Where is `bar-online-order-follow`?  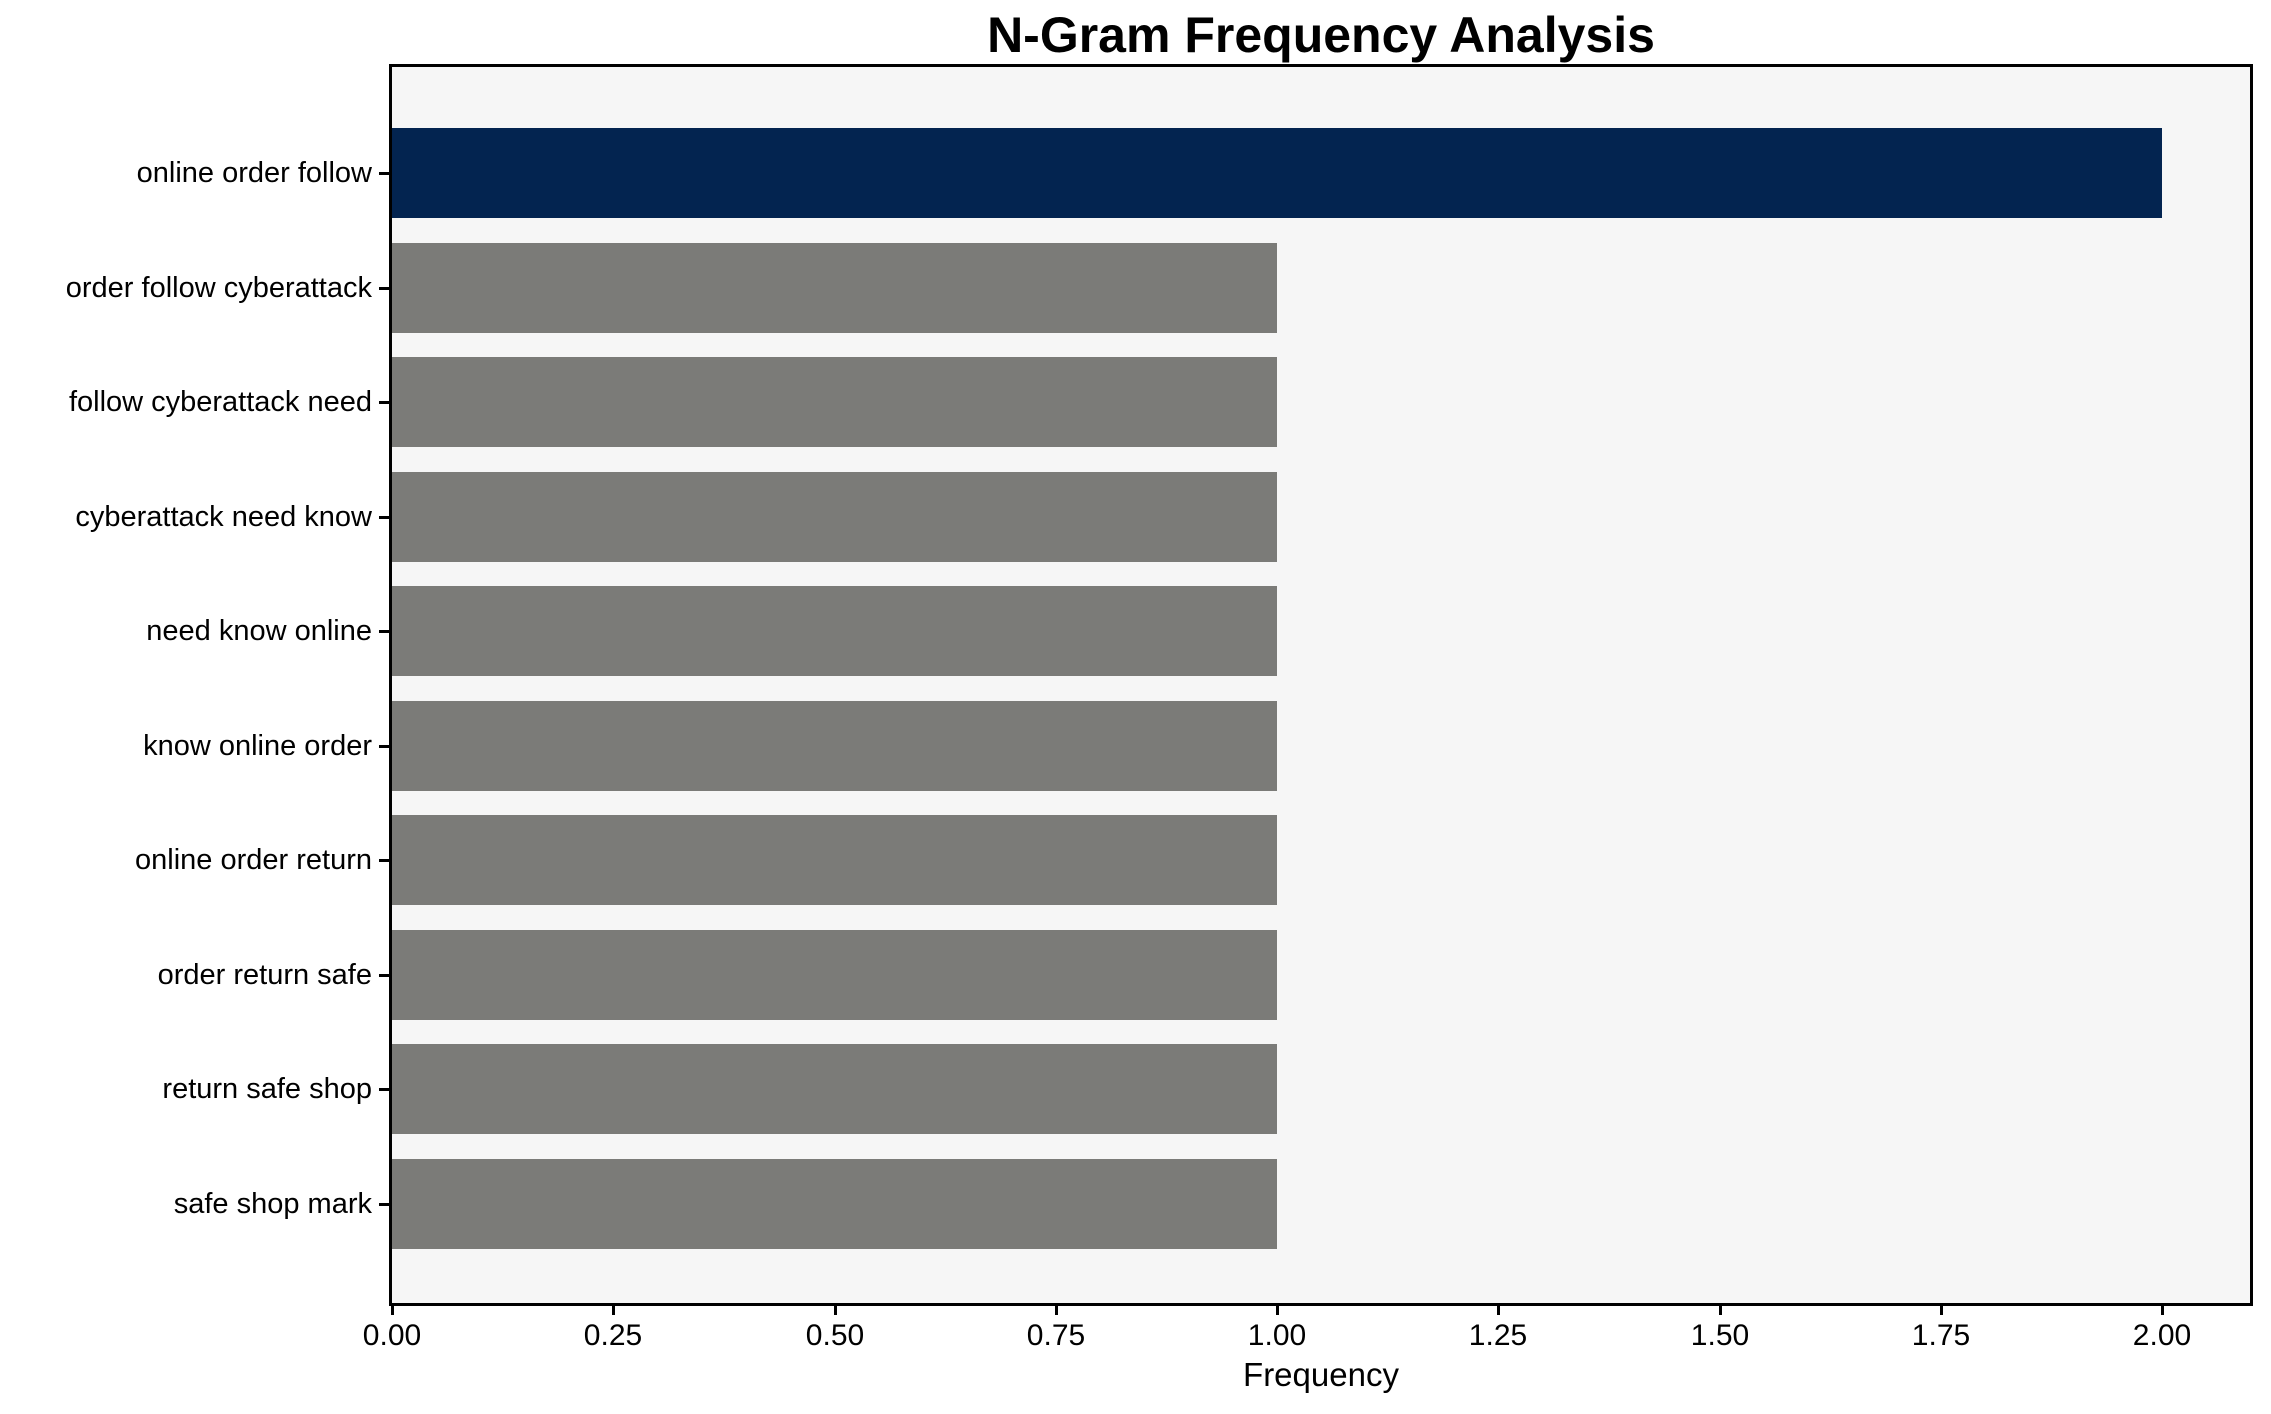 bar-online-order-follow is located at coordinates (1277, 173).